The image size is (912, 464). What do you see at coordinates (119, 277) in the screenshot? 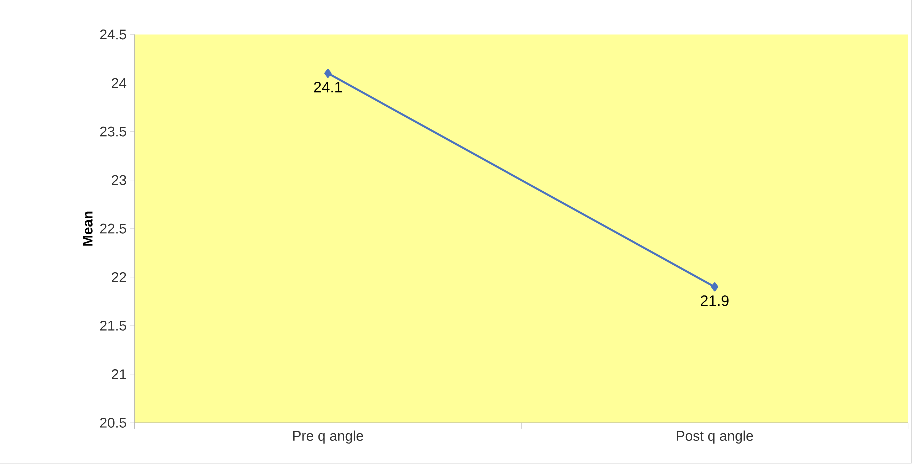
I see `y-tick-label: 22` at bounding box center [119, 277].